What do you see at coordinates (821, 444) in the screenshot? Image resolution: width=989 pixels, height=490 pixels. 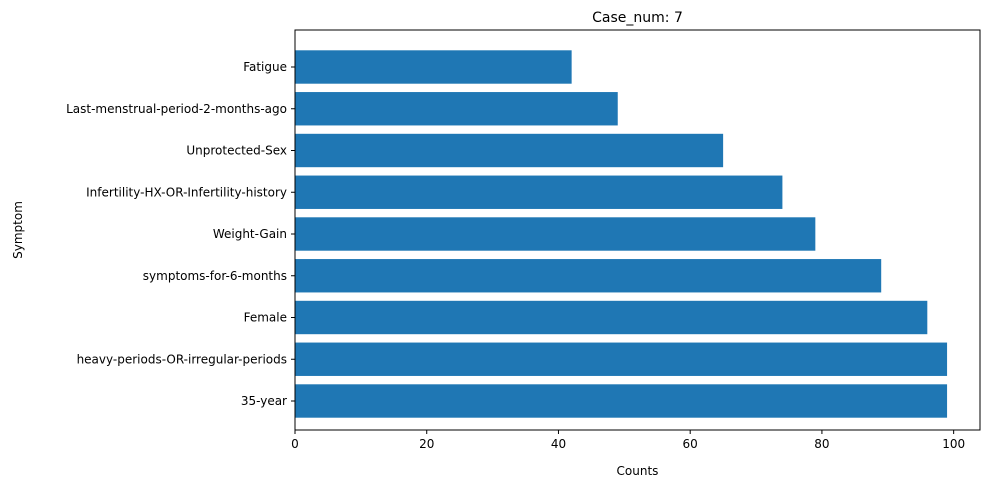 I see `x-tick-label: 80` at bounding box center [821, 444].